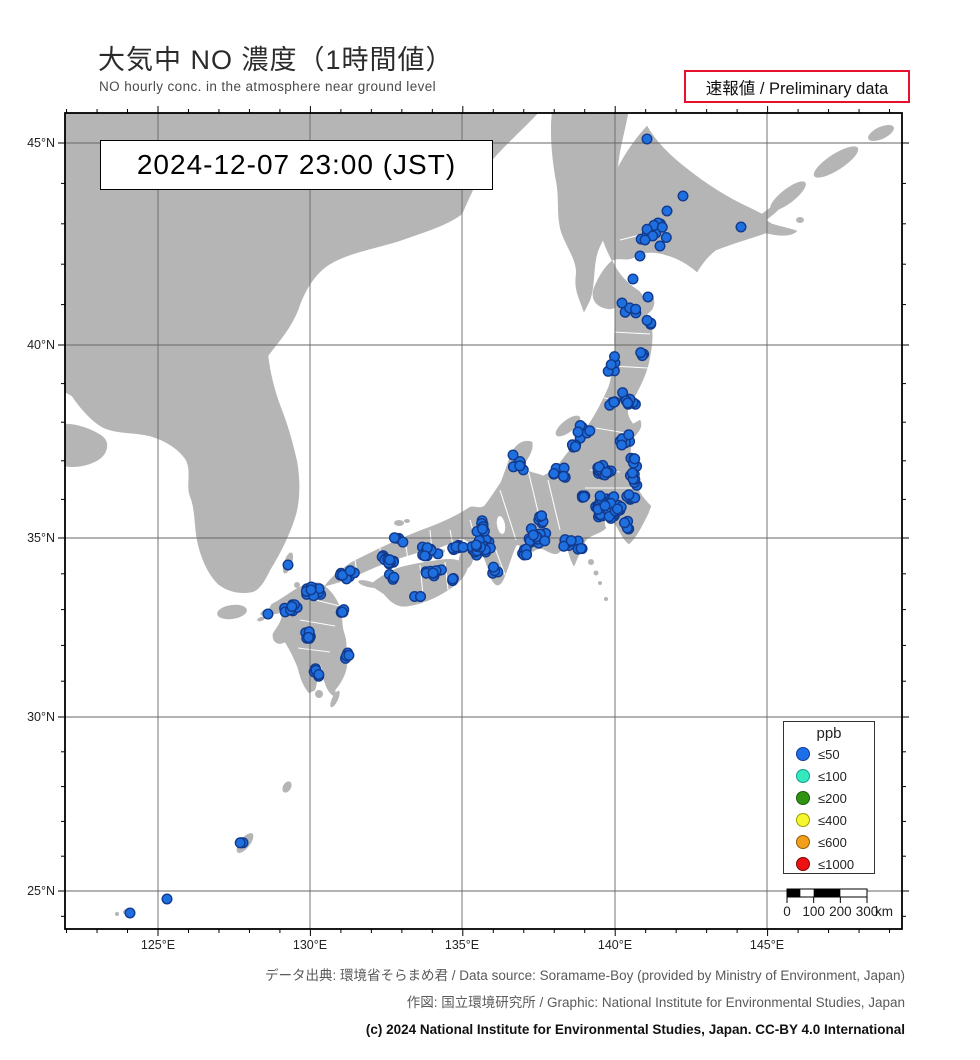  I want to click on legend-box: ppb ≤50 ≤100 ≤200 ≤400 ≤600 ≤1000, so click(829, 797).